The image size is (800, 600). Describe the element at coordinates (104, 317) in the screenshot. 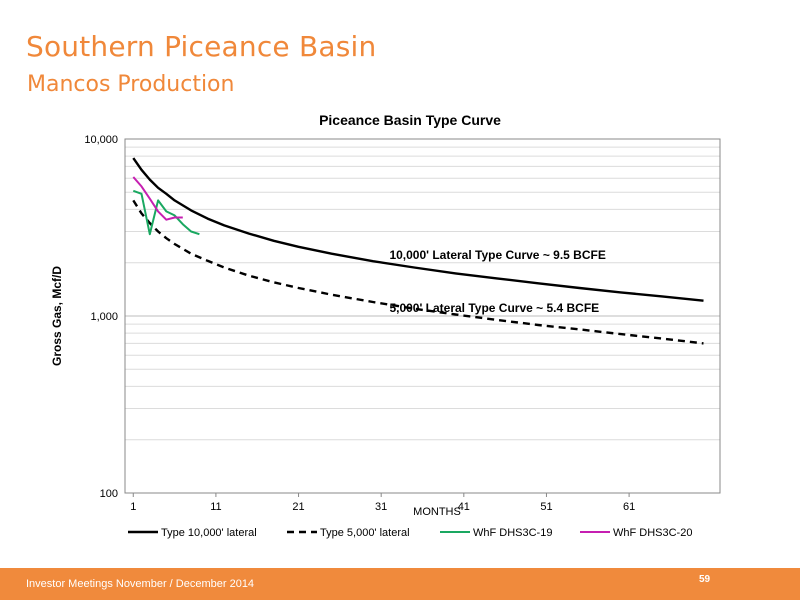

I see `y-tick-label: 1,000` at that location.